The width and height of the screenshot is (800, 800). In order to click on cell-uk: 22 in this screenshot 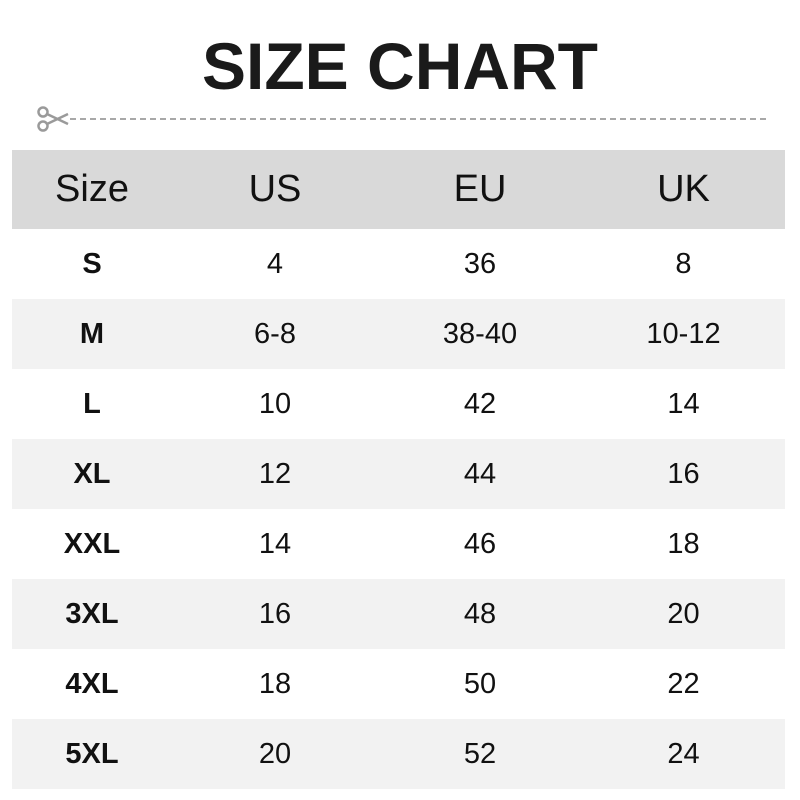, I will do `click(683, 683)`.